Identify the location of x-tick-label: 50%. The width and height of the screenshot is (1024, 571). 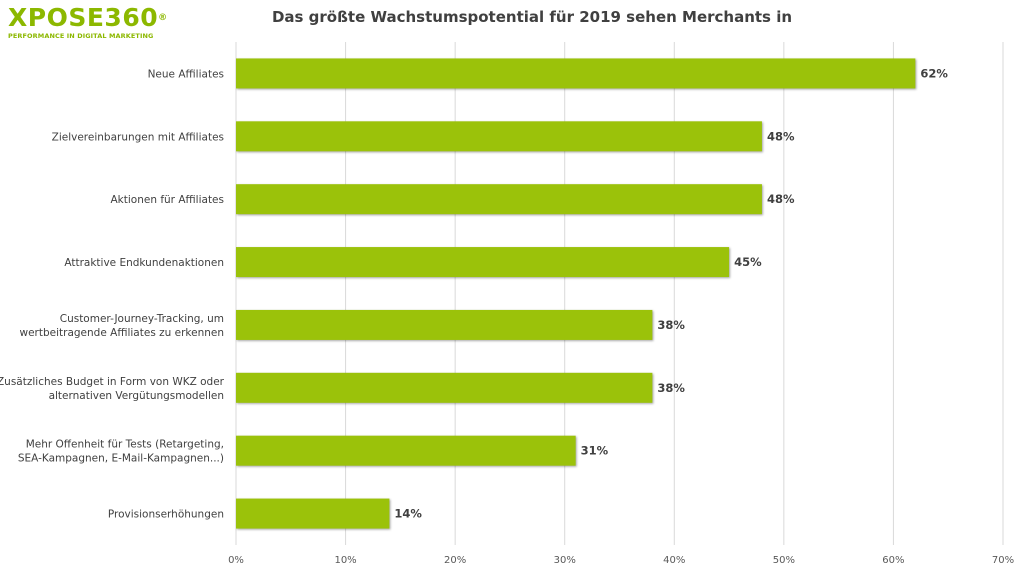
(784, 560).